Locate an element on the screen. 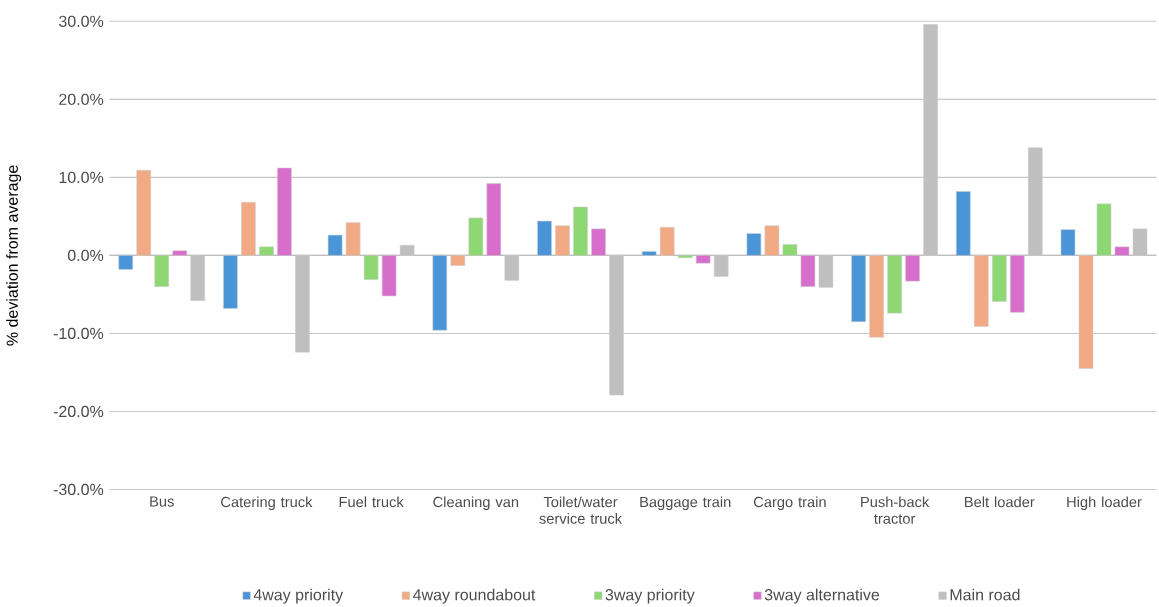  x-tick-label: Cleaning van is located at coordinates (476, 503).